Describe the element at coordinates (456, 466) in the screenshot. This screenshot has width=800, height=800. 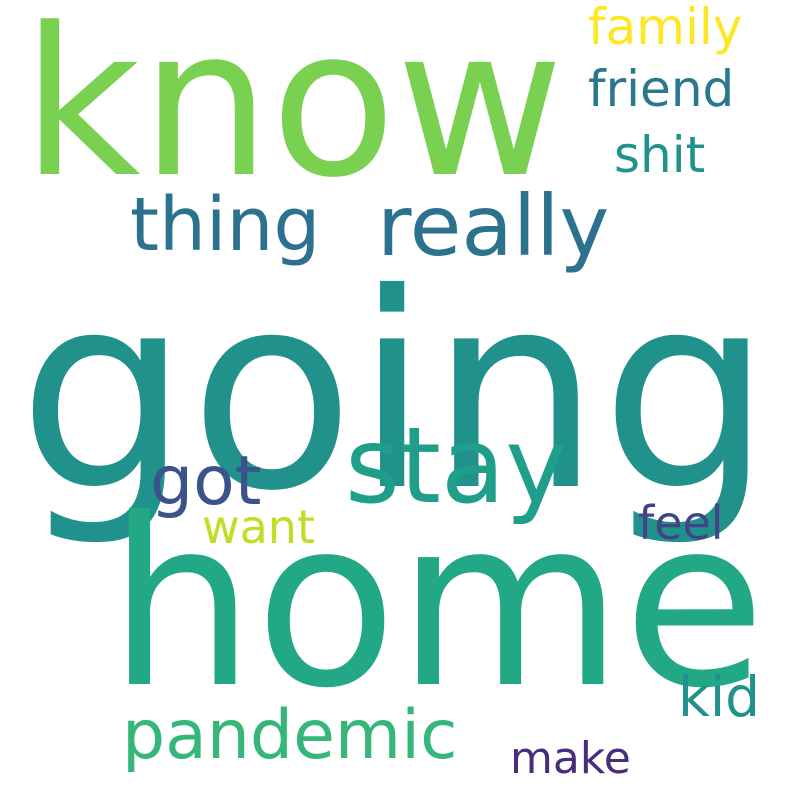
I see `word-stay: stay` at that location.